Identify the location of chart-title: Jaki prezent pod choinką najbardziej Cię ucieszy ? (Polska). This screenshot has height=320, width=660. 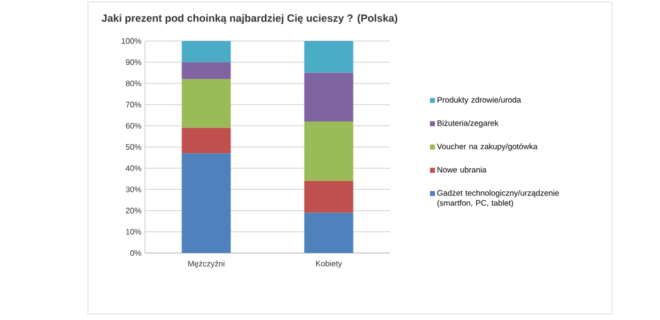
(250, 19).